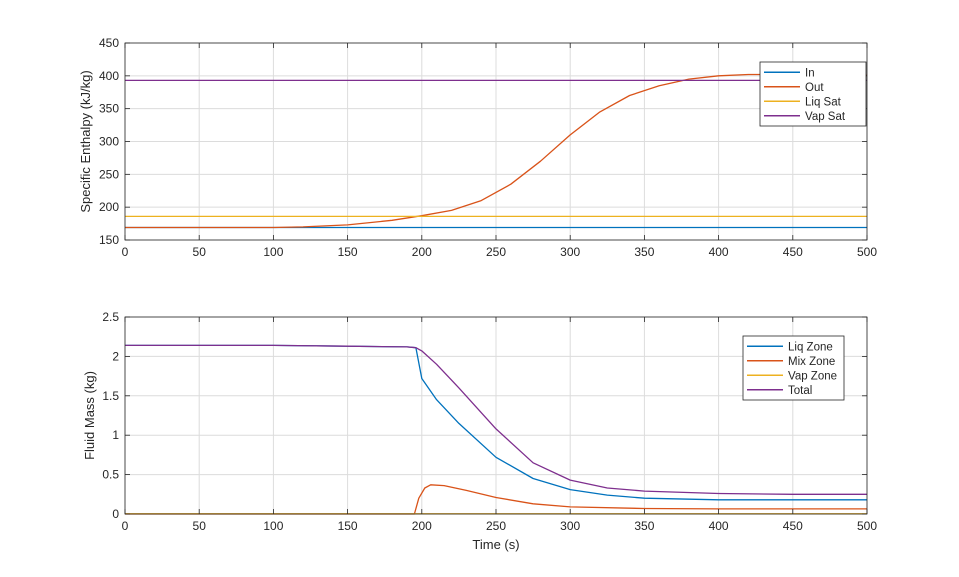 The height and width of the screenshot is (577, 959). I want to click on y-tick-label: 2, so click(115, 356).